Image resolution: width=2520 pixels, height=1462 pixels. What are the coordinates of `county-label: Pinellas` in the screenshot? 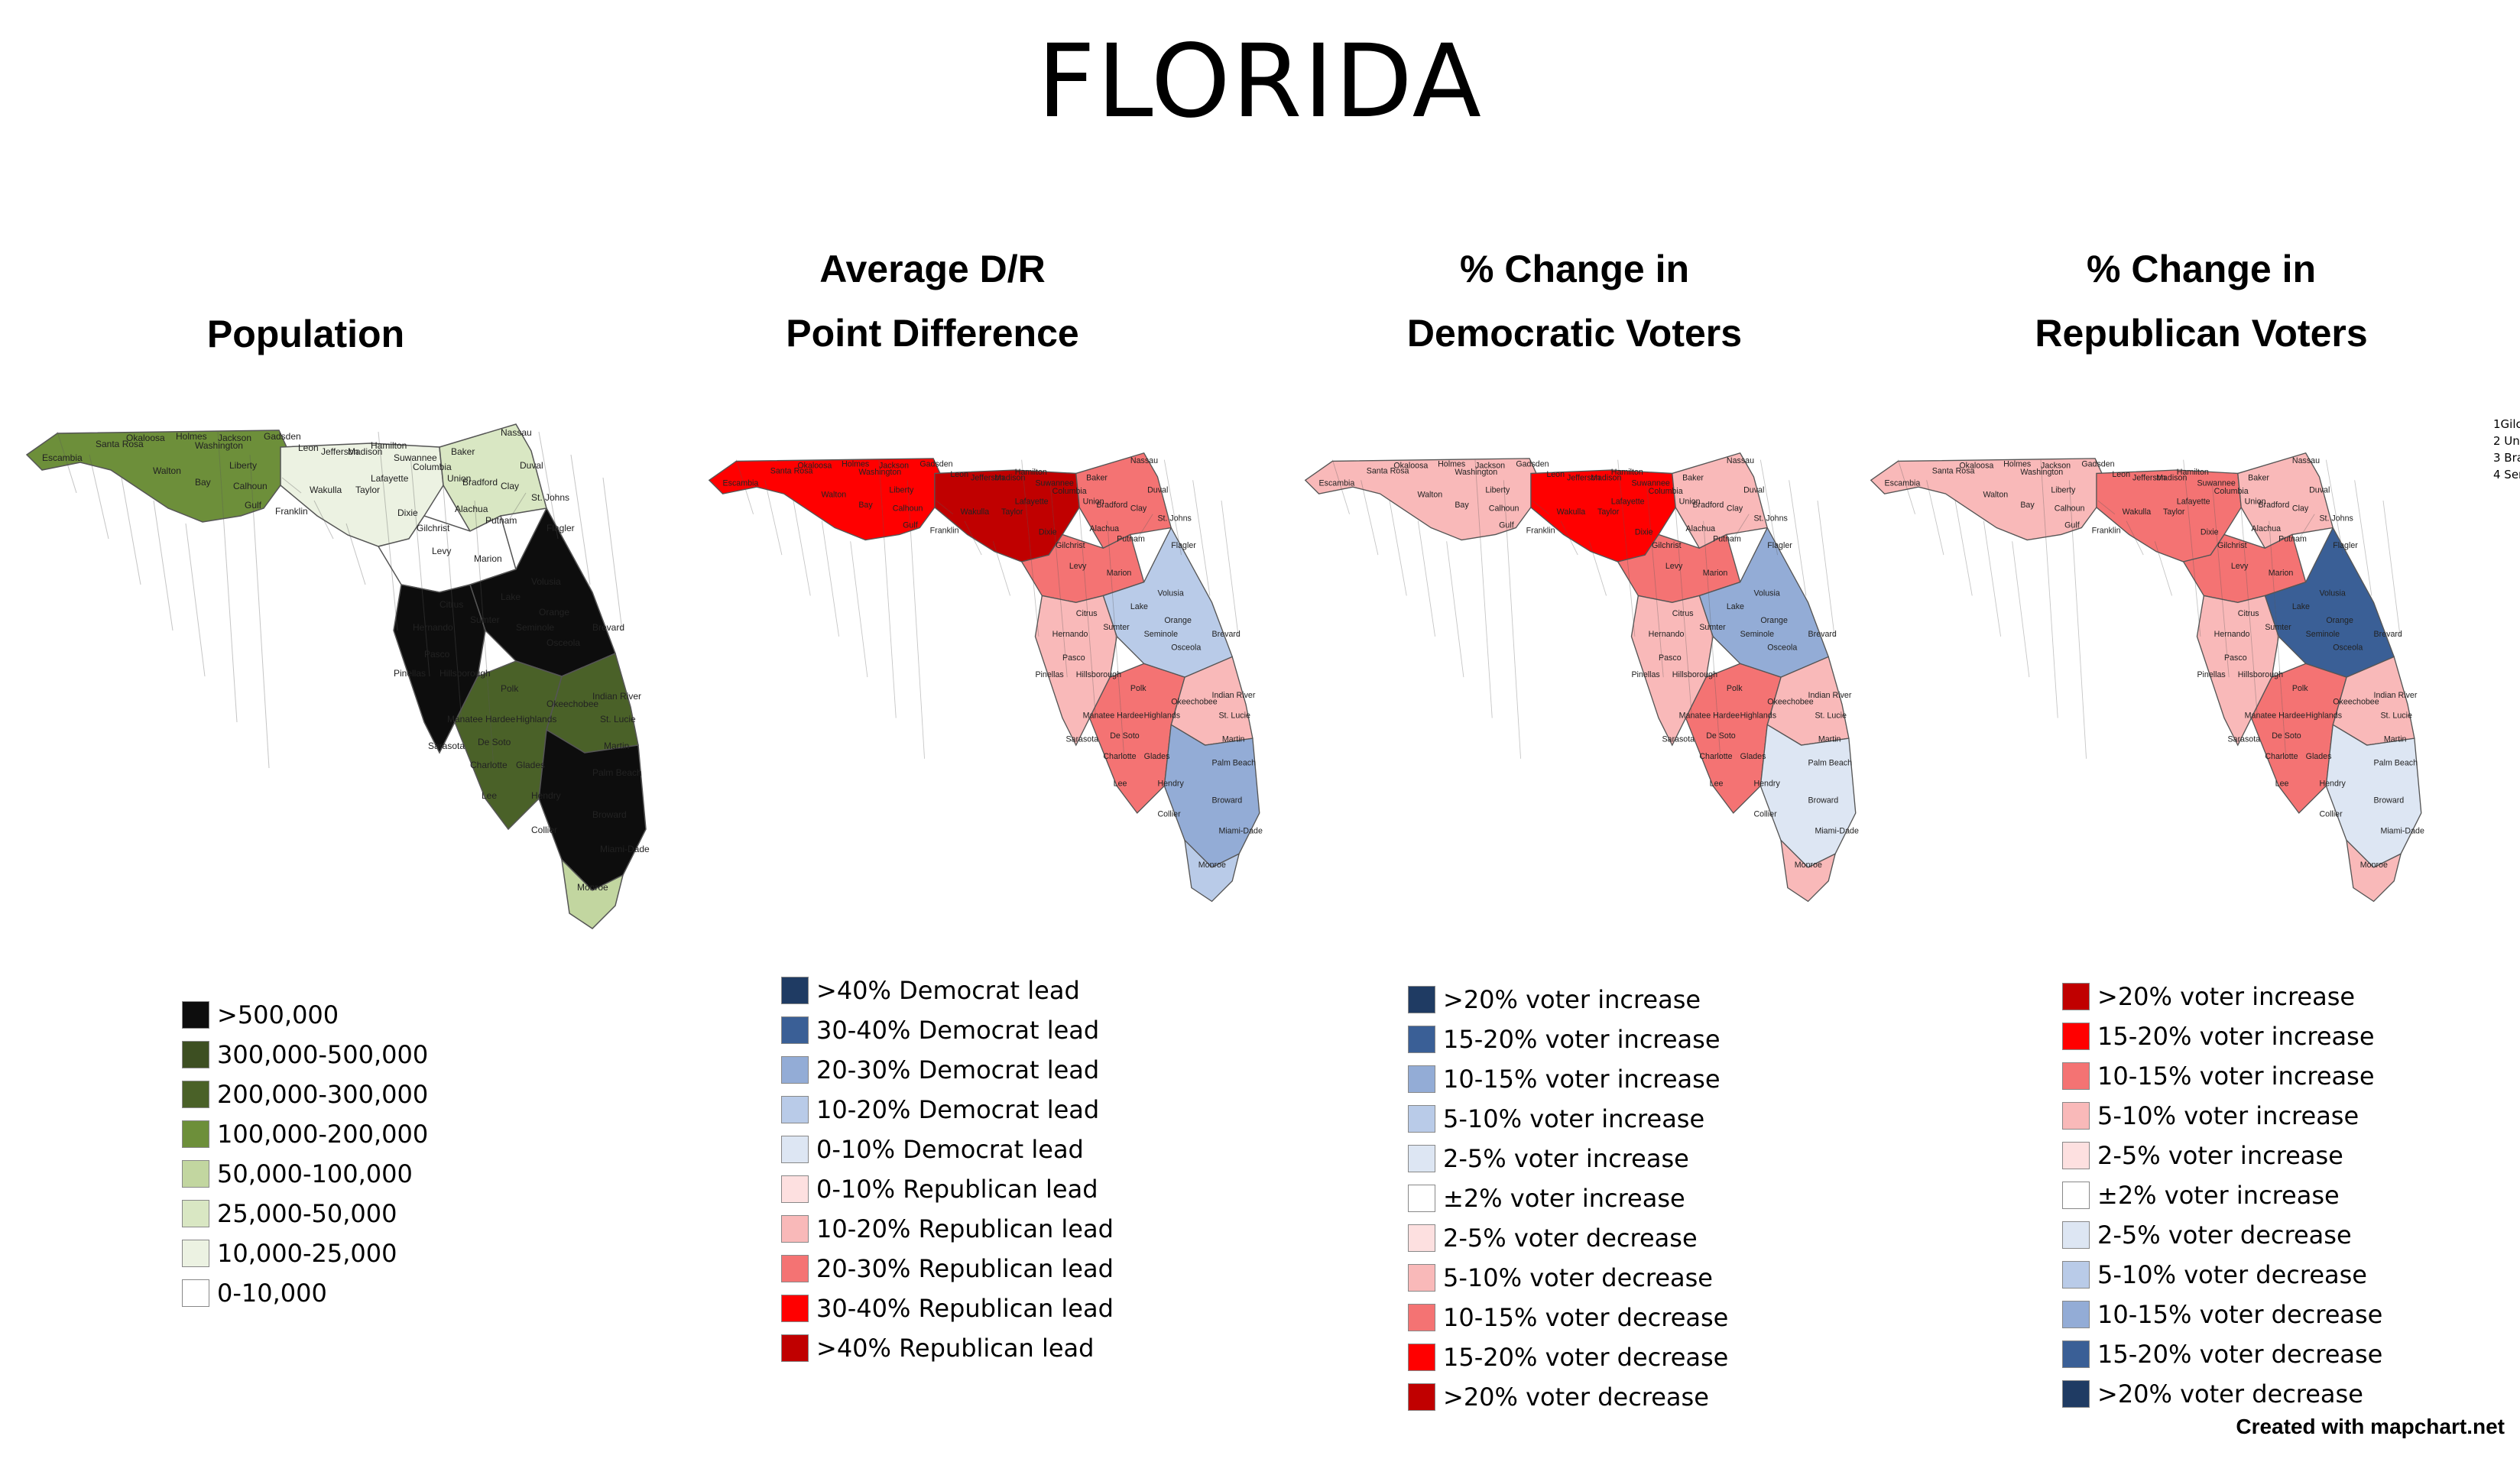 It's located at (1049, 674).